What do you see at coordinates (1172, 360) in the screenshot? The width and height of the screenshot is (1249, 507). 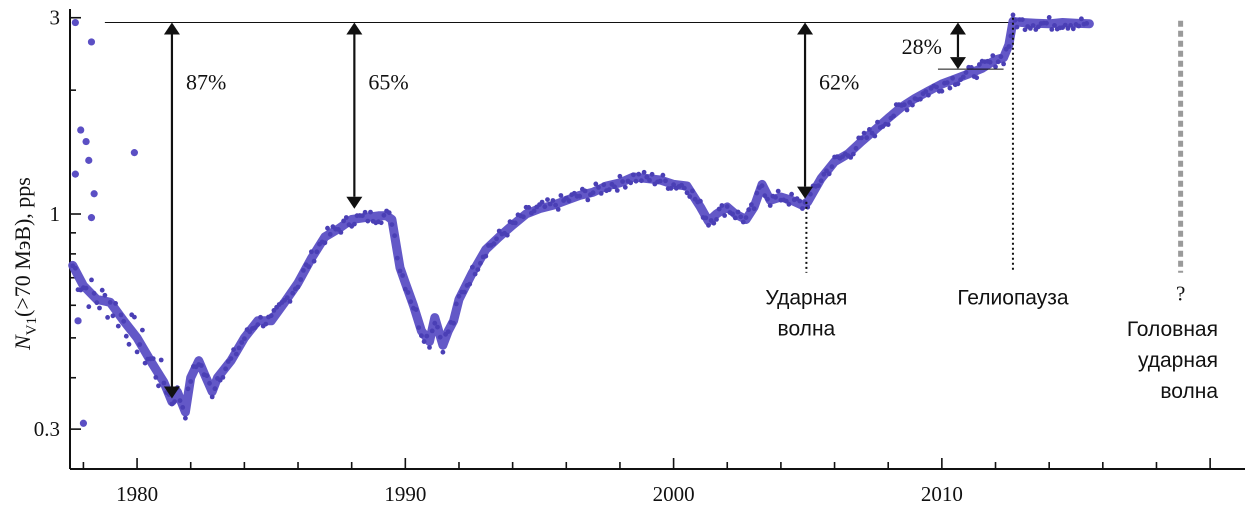 I see `side-label: Головная ударная волна` at bounding box center [1172, 360].